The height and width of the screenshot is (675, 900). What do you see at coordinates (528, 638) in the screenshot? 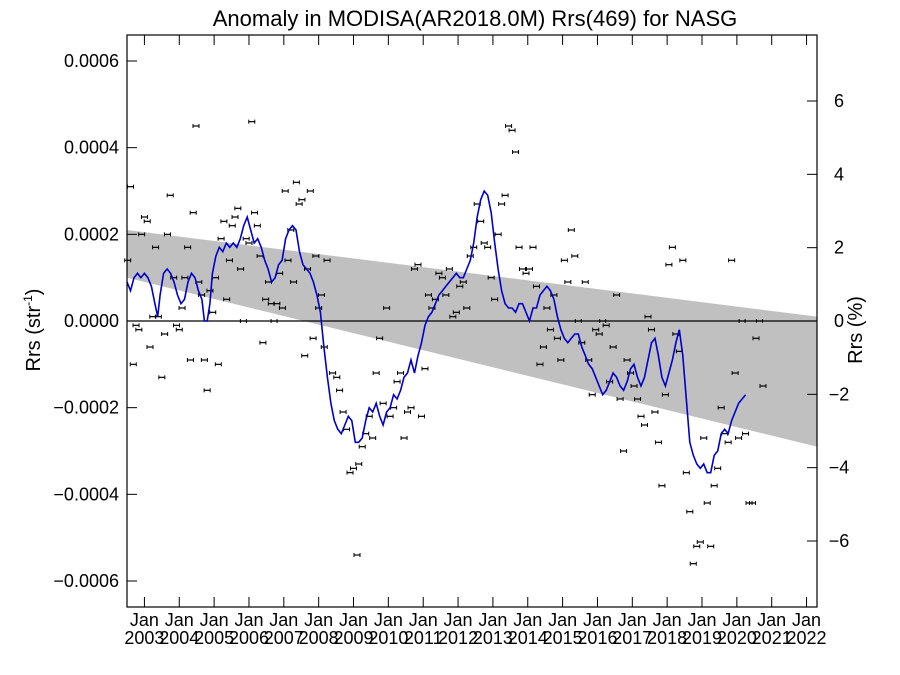
I see `x-tick-year: 2014` at bounding box center [528, 638].